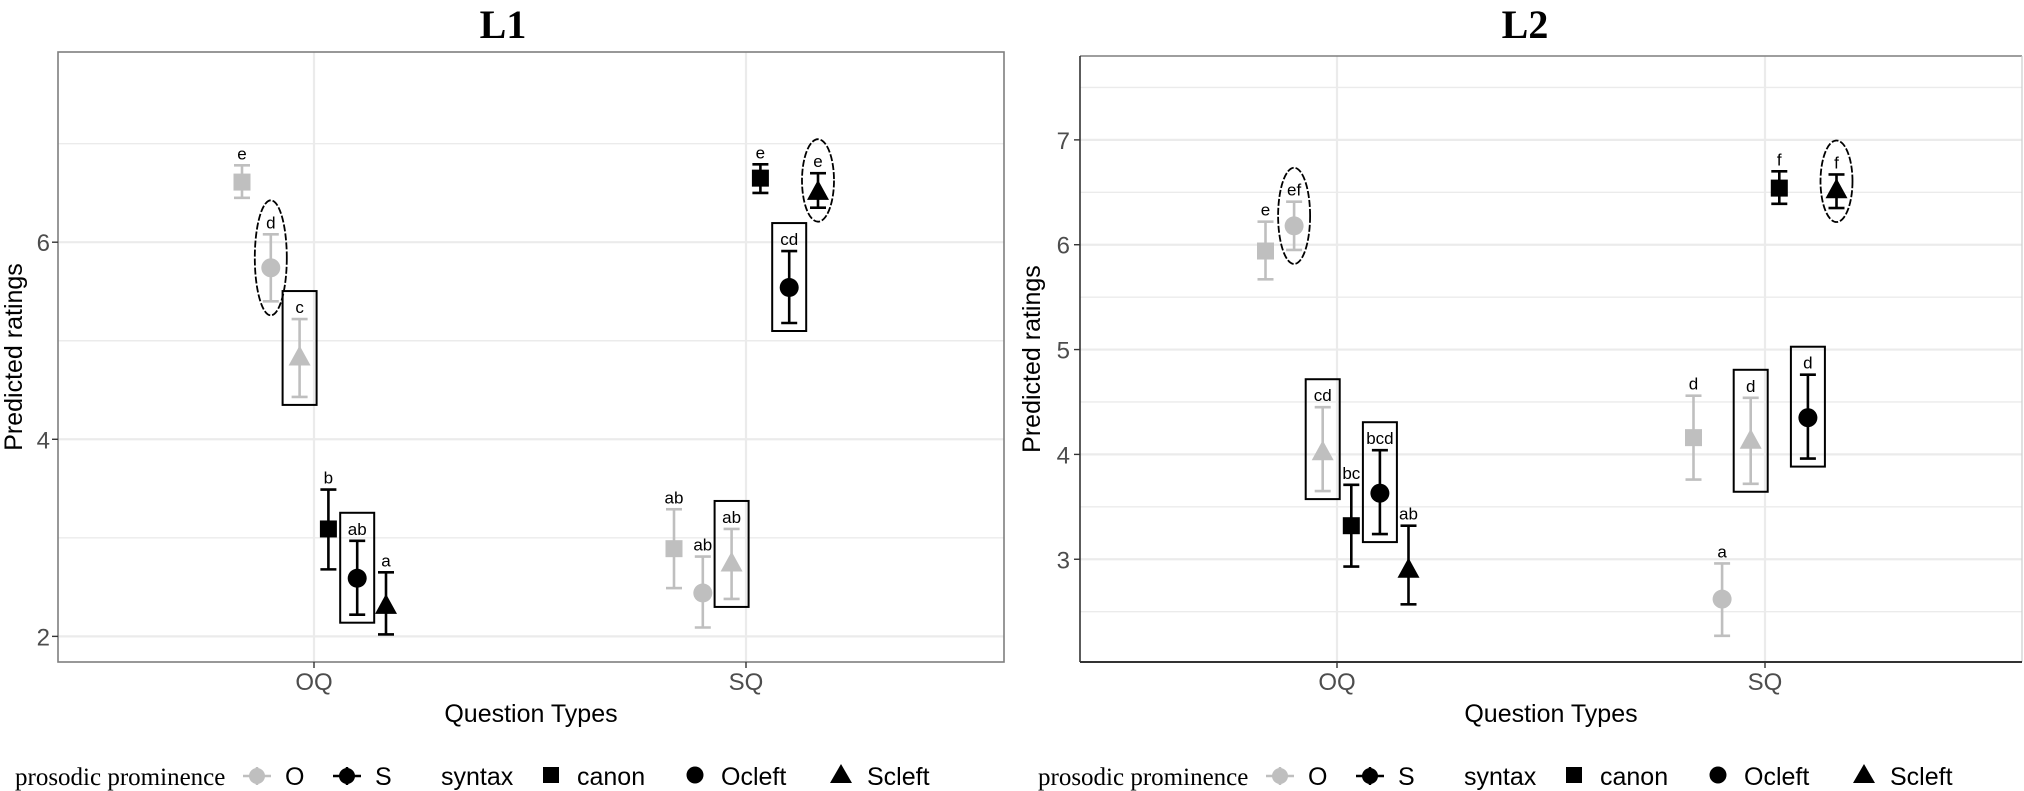  What do you see at coordinates (477, 777) in the screenshot?
I see `legend-title-syntax: syntax` at bounding box center [477, 777].